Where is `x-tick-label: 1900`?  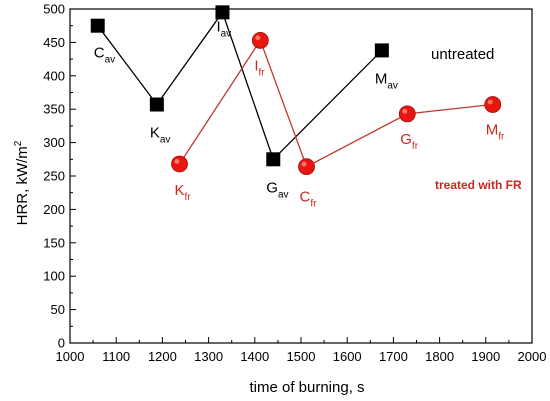 x-tick-label: 1900 is located at coordinates (485, 356).